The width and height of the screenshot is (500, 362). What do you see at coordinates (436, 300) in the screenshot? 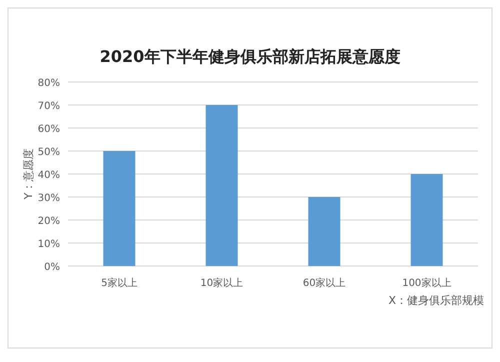
I see `x-axis-title: X：健身俱乐部规模` at bounding box center [436, 300].